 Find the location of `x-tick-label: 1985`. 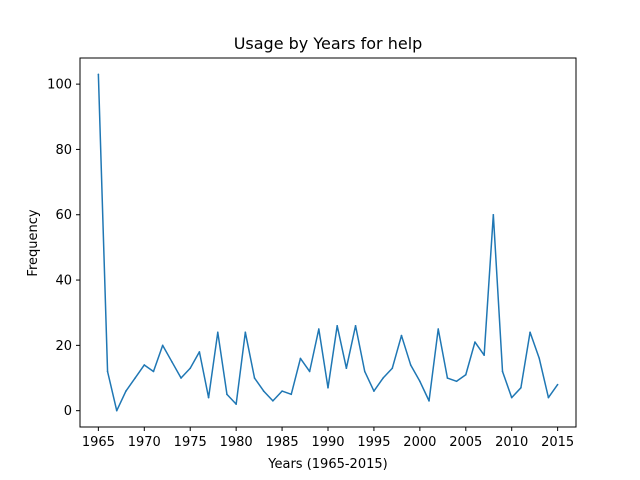

x-tick-label: 1985 is located at coordinates (282, 442).